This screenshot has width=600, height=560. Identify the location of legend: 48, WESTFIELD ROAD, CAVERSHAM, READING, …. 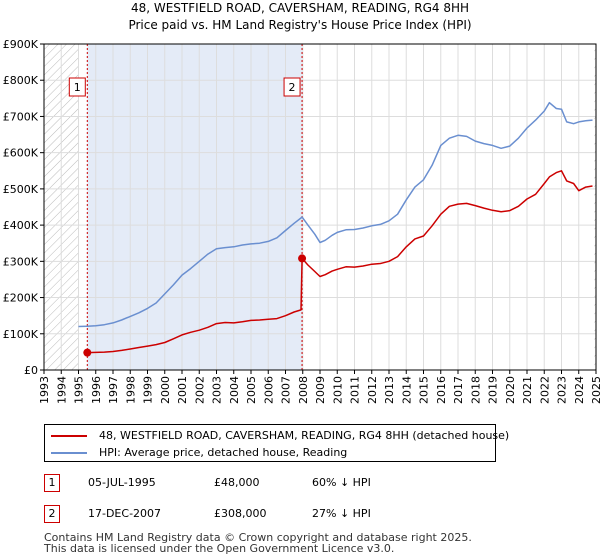
(276, 443).